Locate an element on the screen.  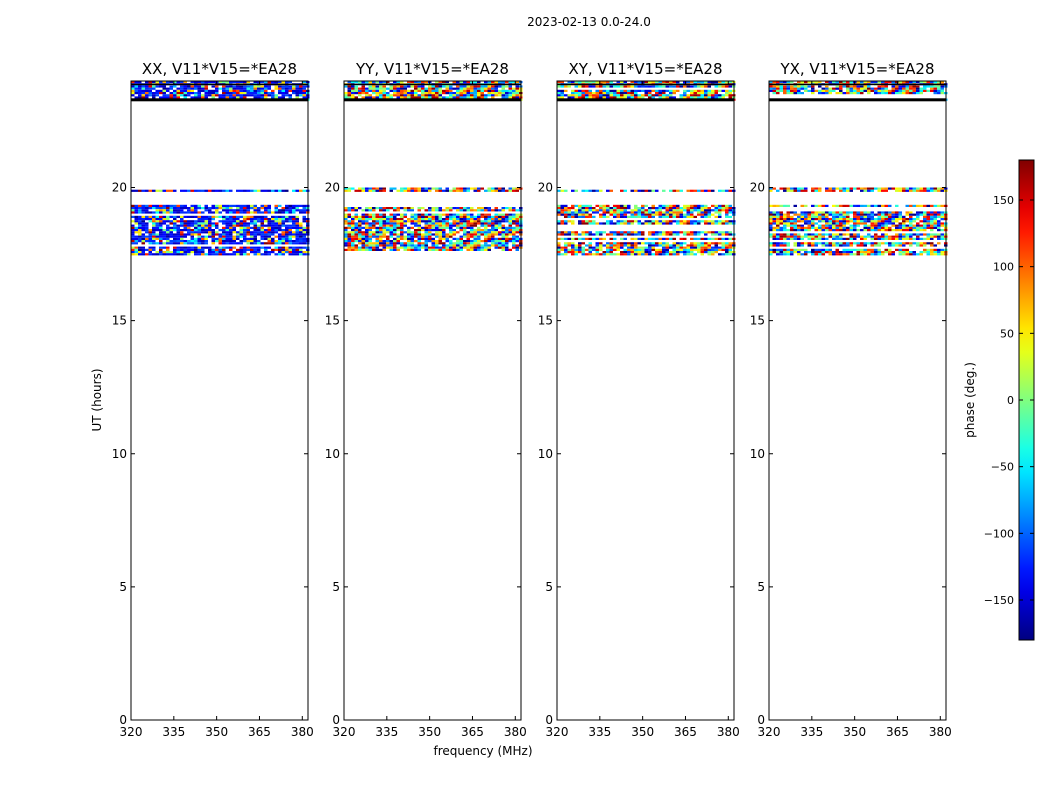
y-tick-label: 10 is located at coordinates (332, 454).